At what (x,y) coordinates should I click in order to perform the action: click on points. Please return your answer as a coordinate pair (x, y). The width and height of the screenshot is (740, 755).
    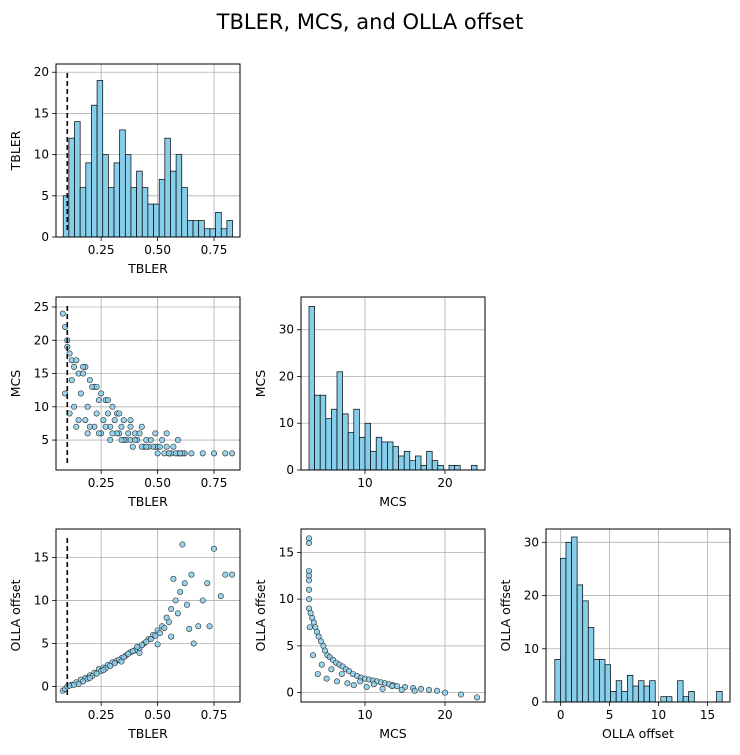
    Looking at the image, I should click on (147, 617).